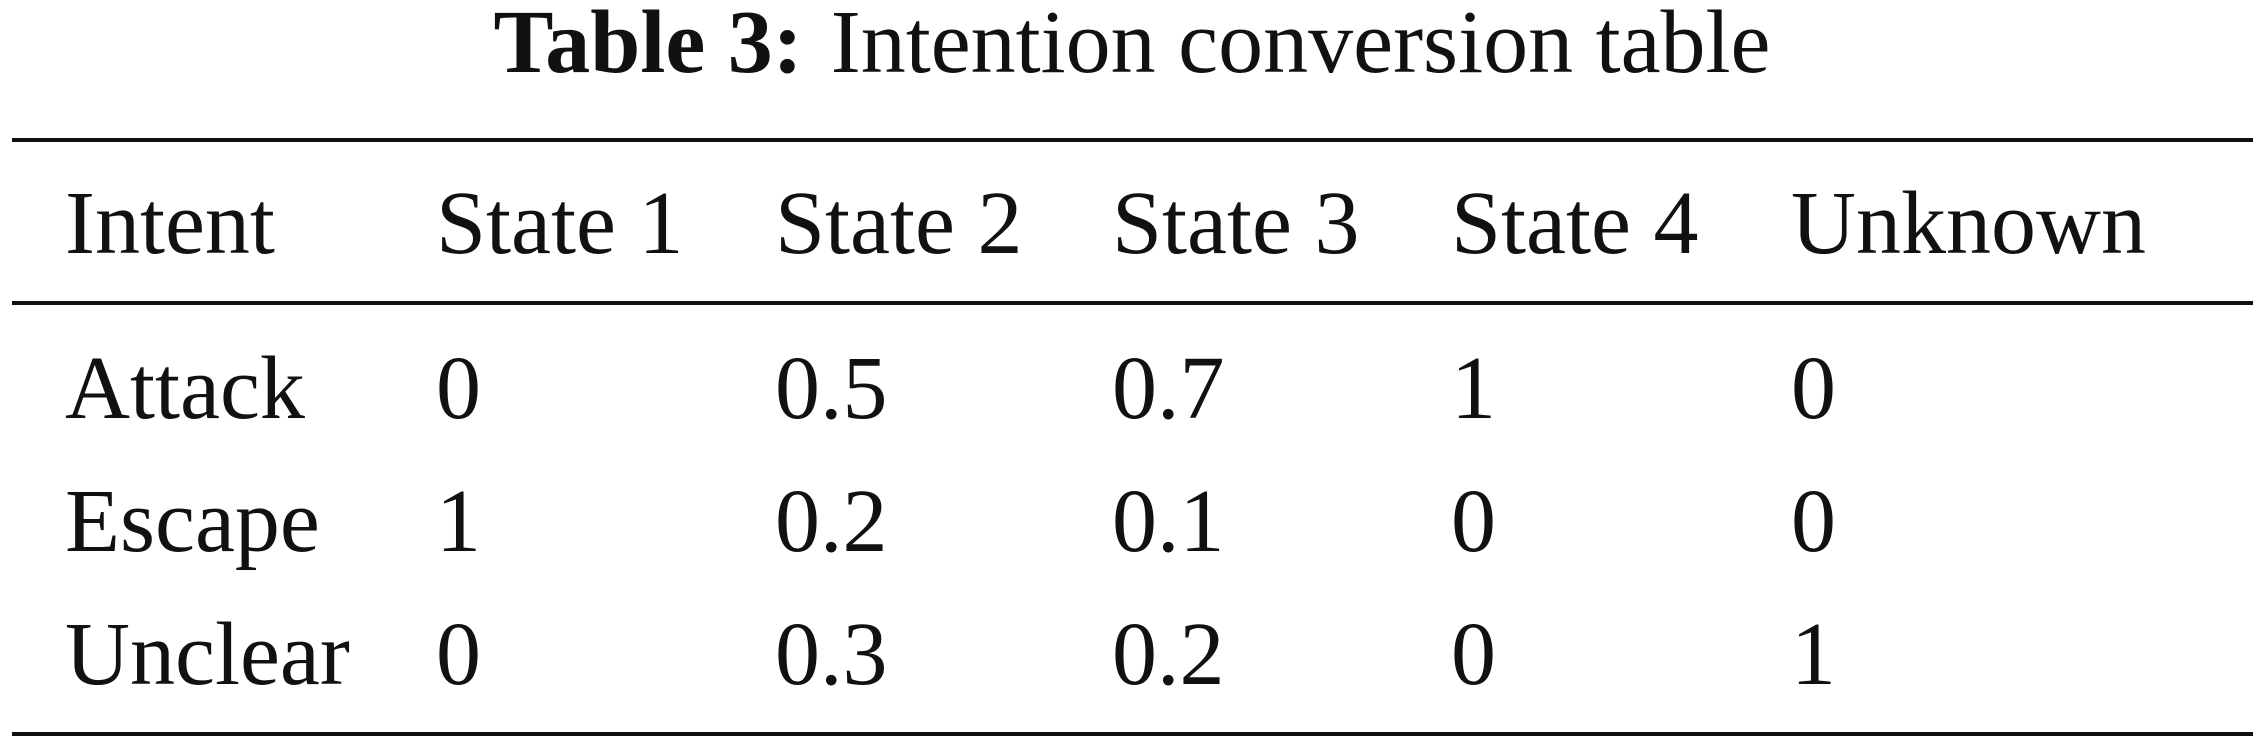  Describe the element at coordinates (559, 223) in the screenshot. I see `header-cell: State 1` at that location.